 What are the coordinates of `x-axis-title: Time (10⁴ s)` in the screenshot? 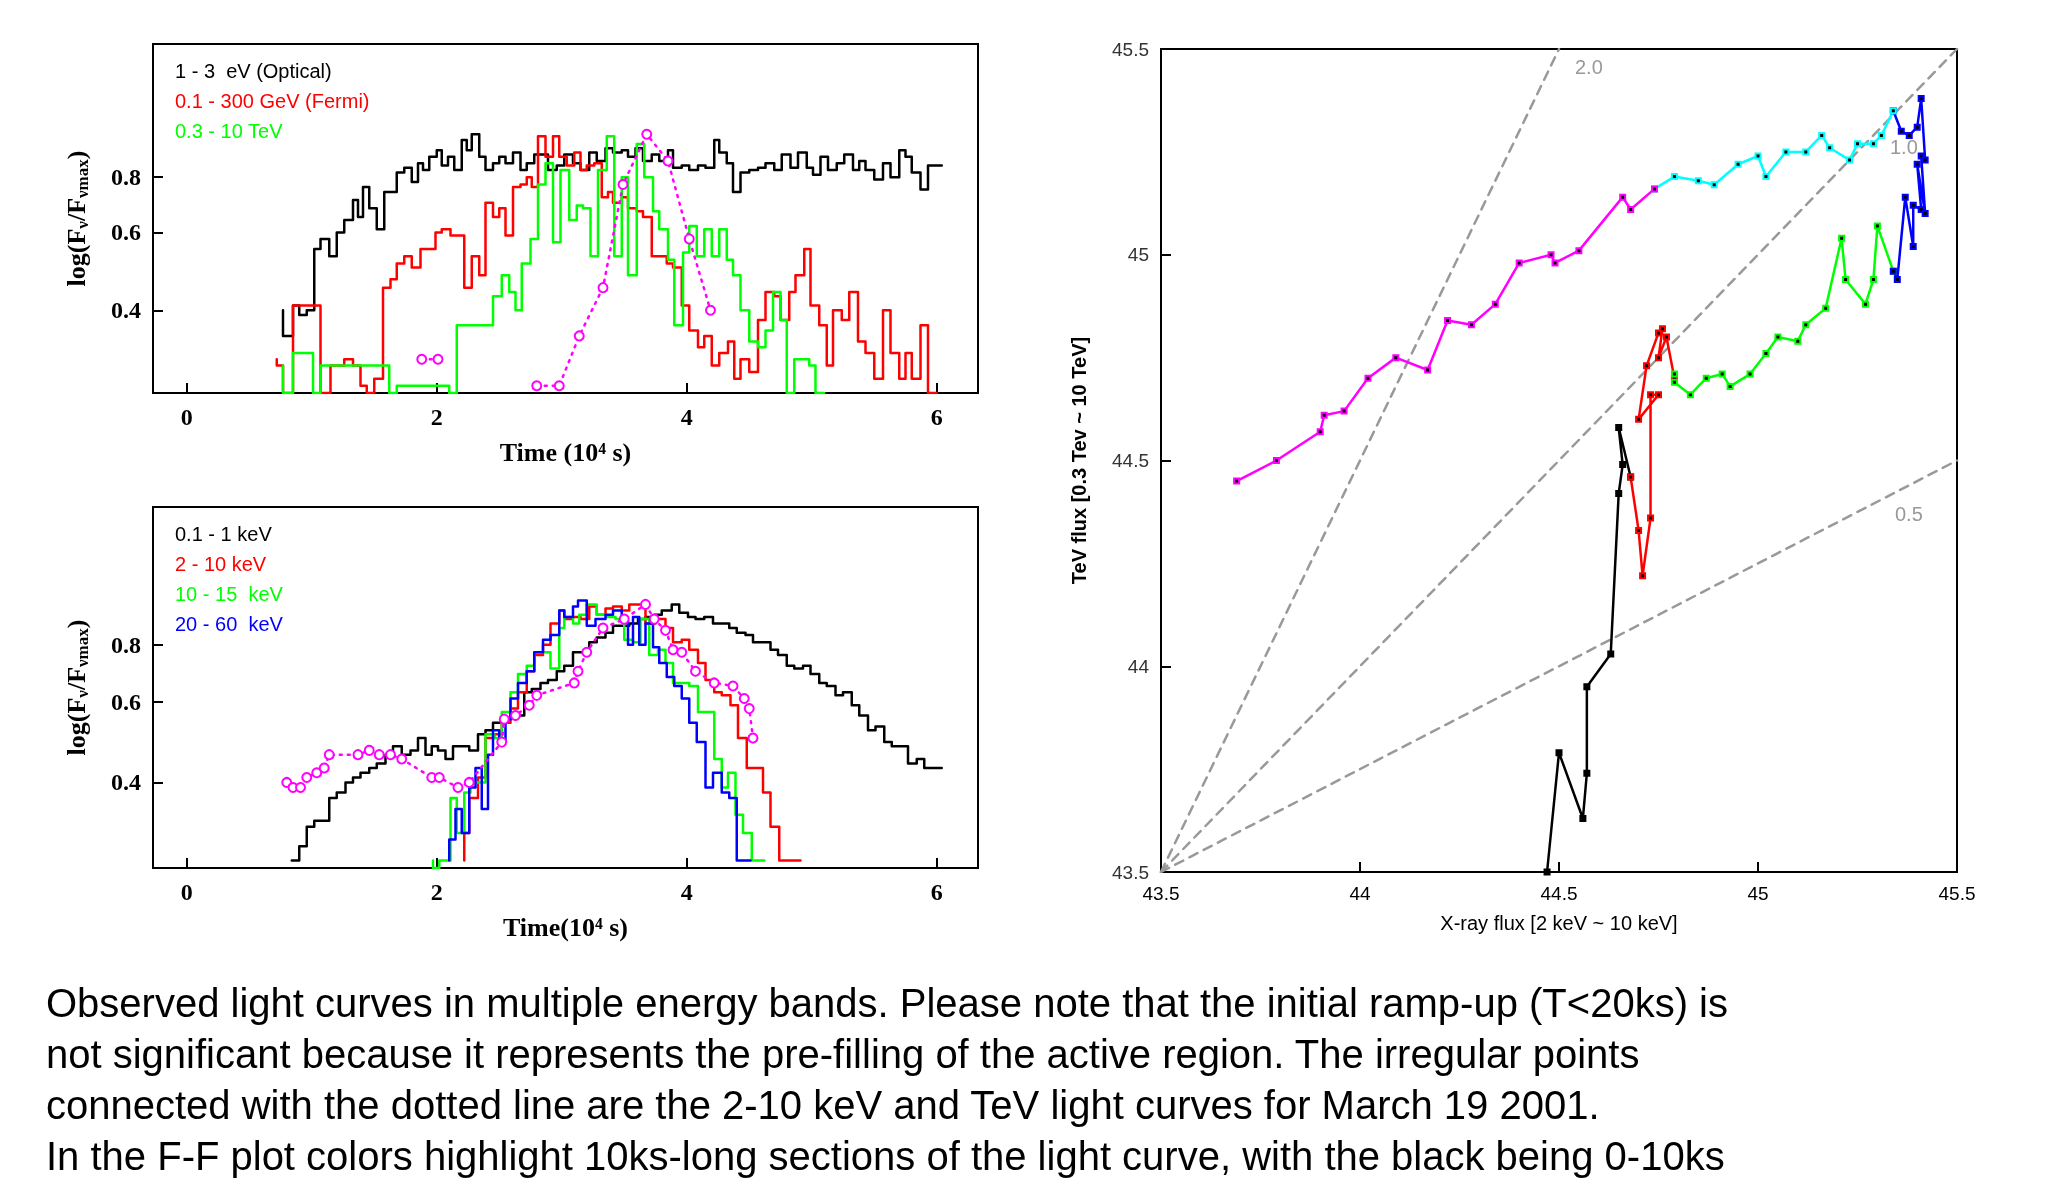 It's located at (565, 452).